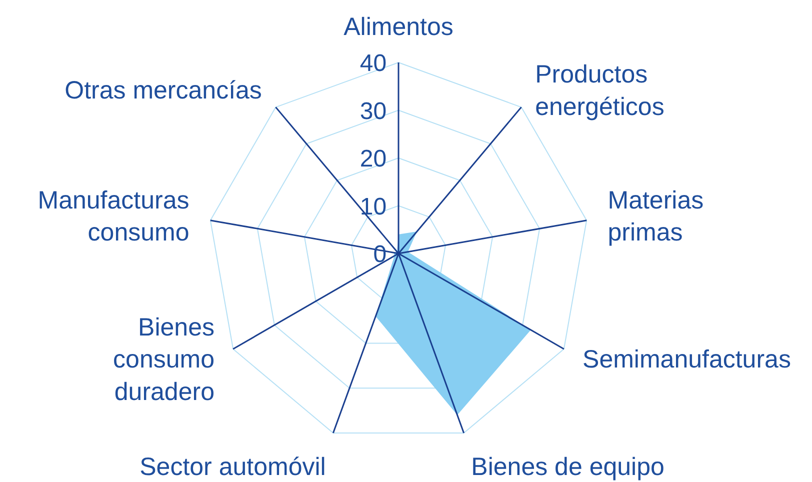 The width and height of the screenshot is (812, 482). What do you see at coordinates (599, 90) in the screenshot?
I see `spoke-label: Productos energéticos` at bounding box center [599, 90].